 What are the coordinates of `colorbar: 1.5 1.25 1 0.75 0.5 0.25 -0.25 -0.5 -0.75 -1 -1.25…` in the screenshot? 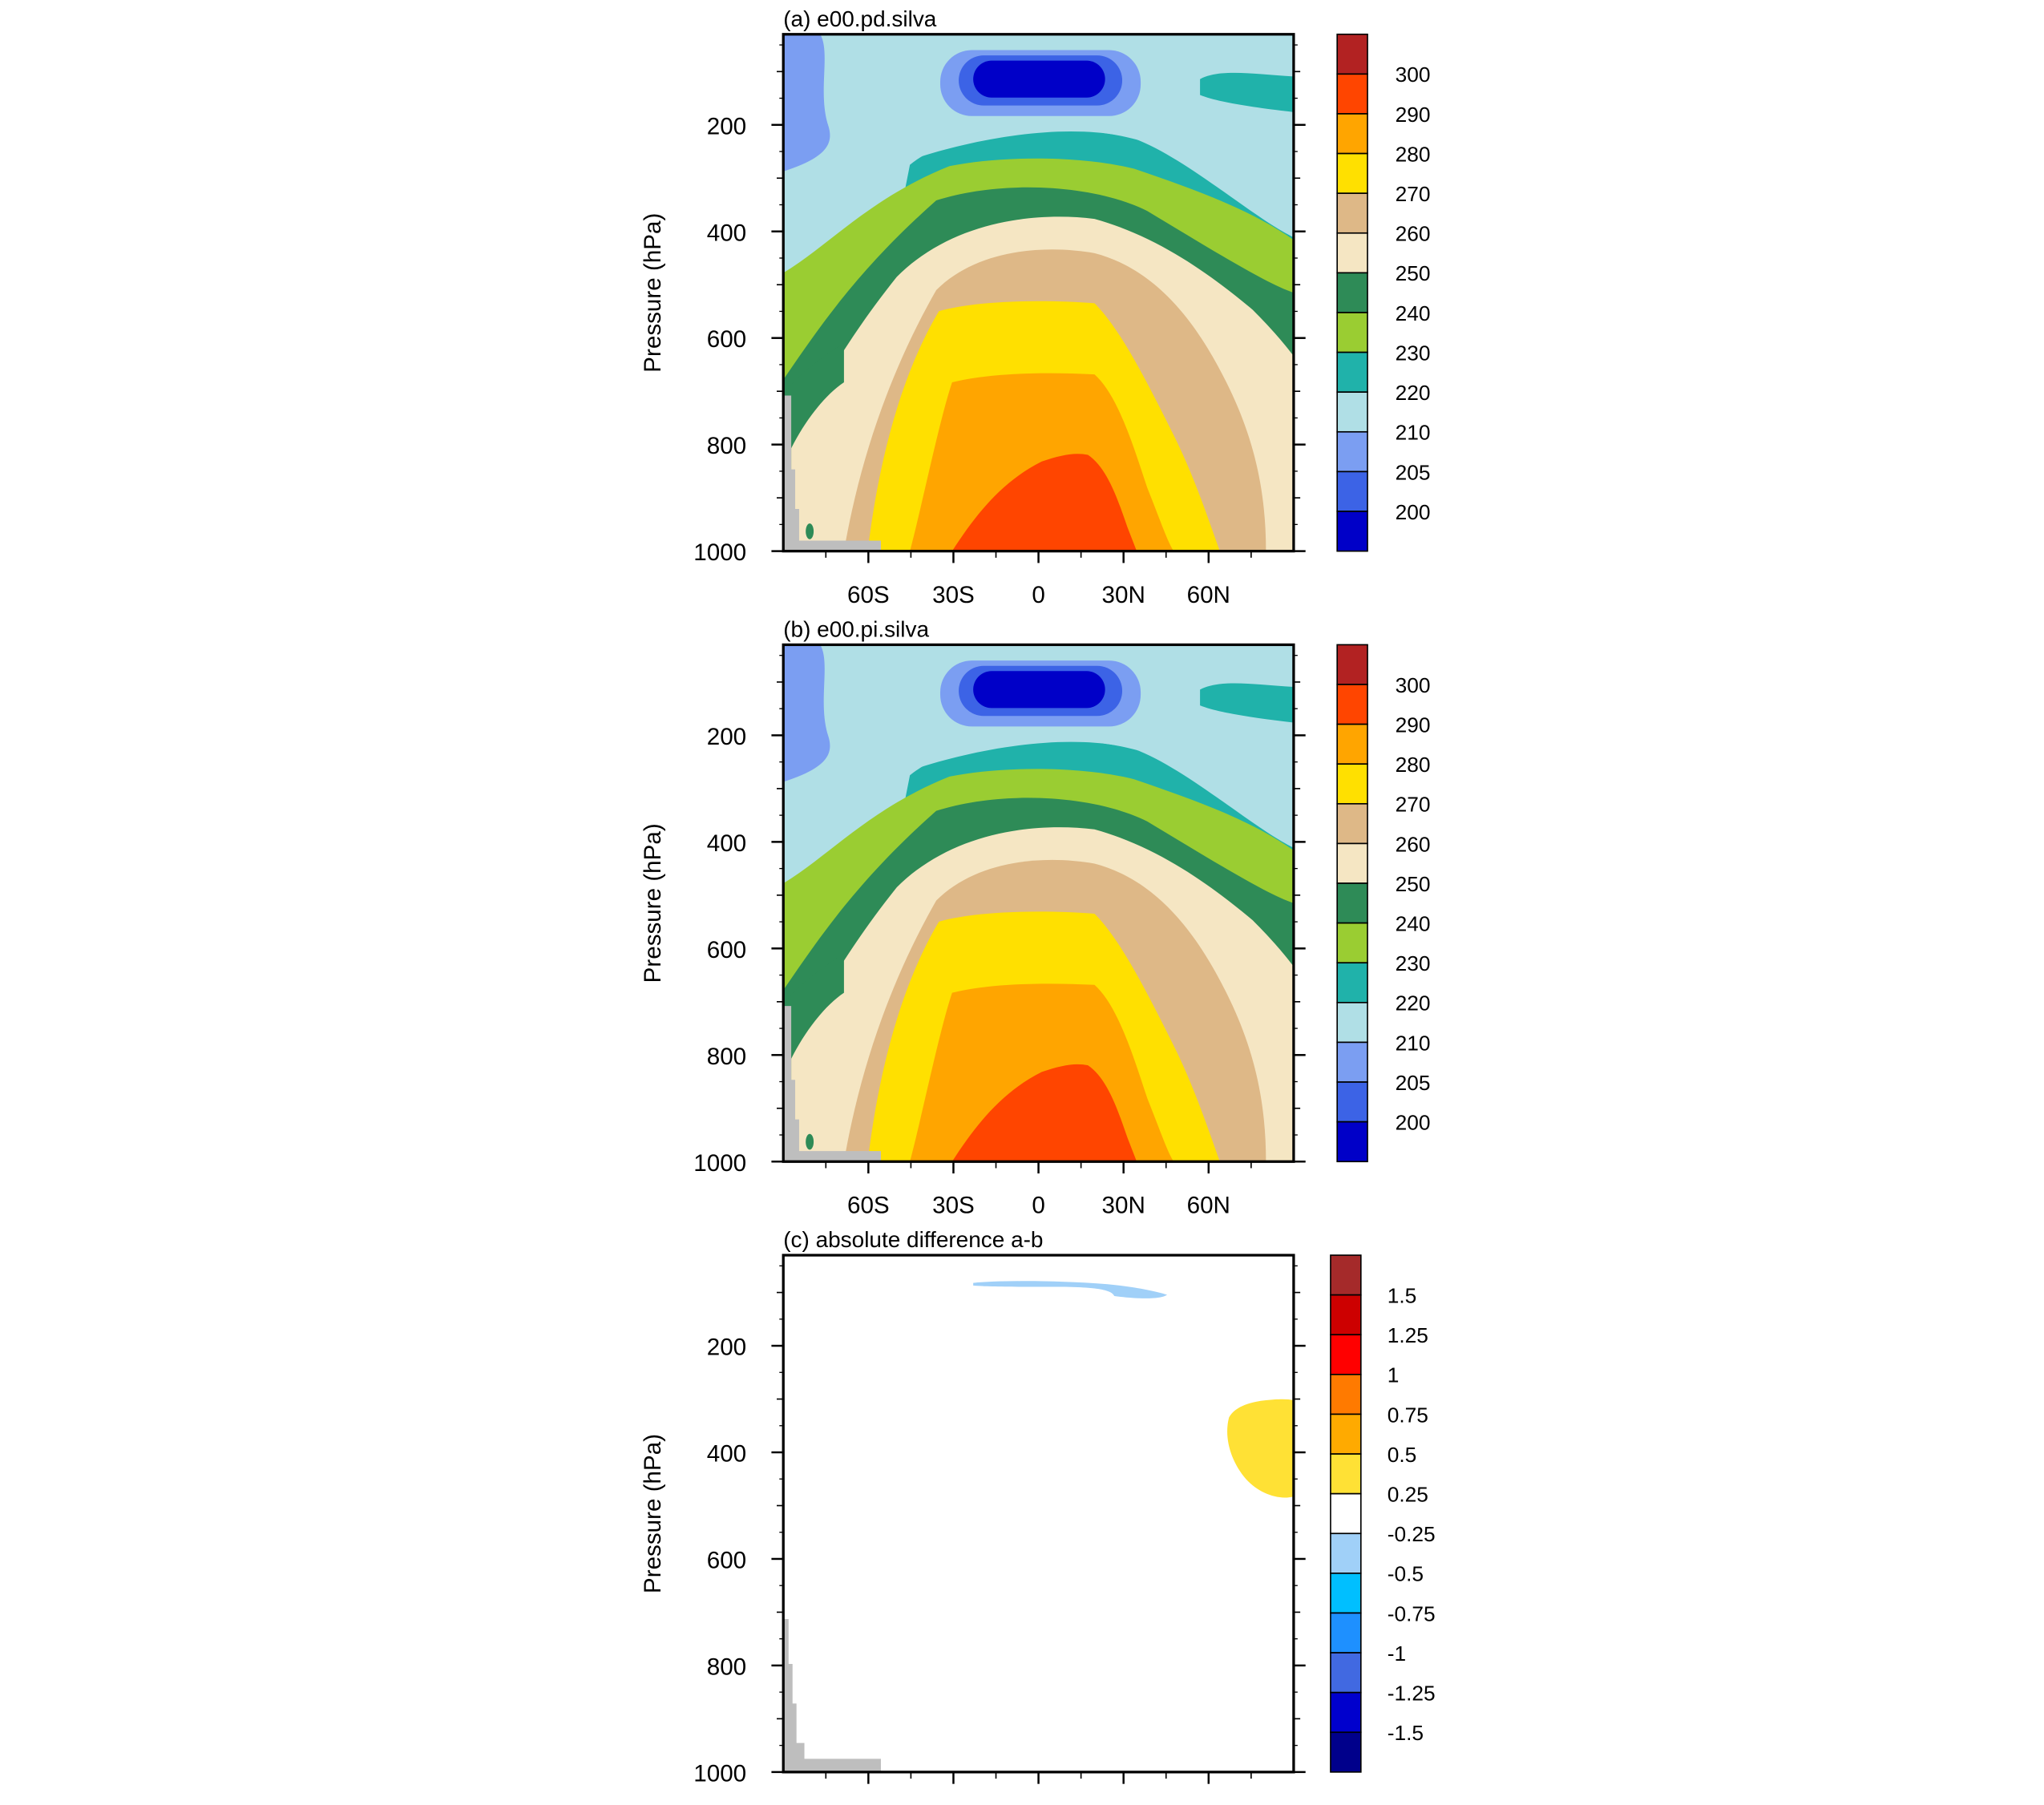 It's located at (1383, 1513).